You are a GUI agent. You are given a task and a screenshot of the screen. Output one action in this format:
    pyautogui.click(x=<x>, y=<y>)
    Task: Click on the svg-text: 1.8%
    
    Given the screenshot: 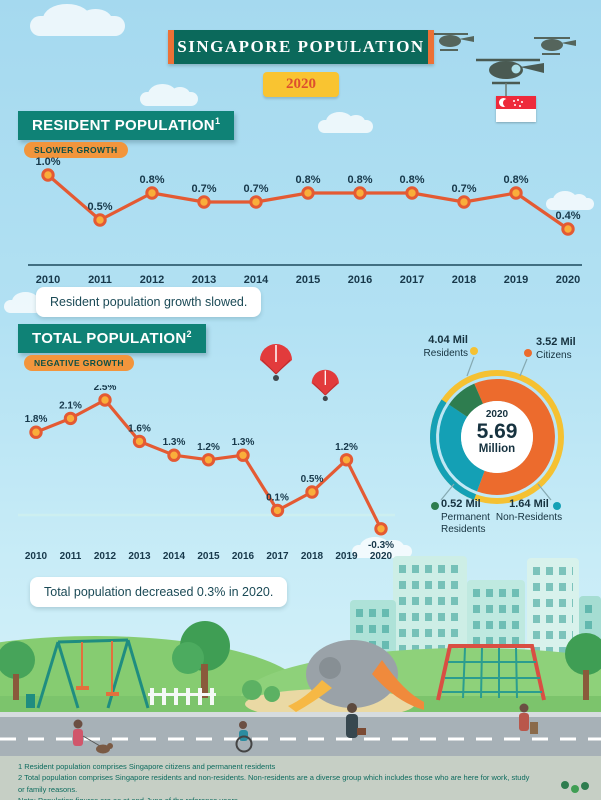 What is the action you would take?
    pyautogui.click(x=36, y=419)
    